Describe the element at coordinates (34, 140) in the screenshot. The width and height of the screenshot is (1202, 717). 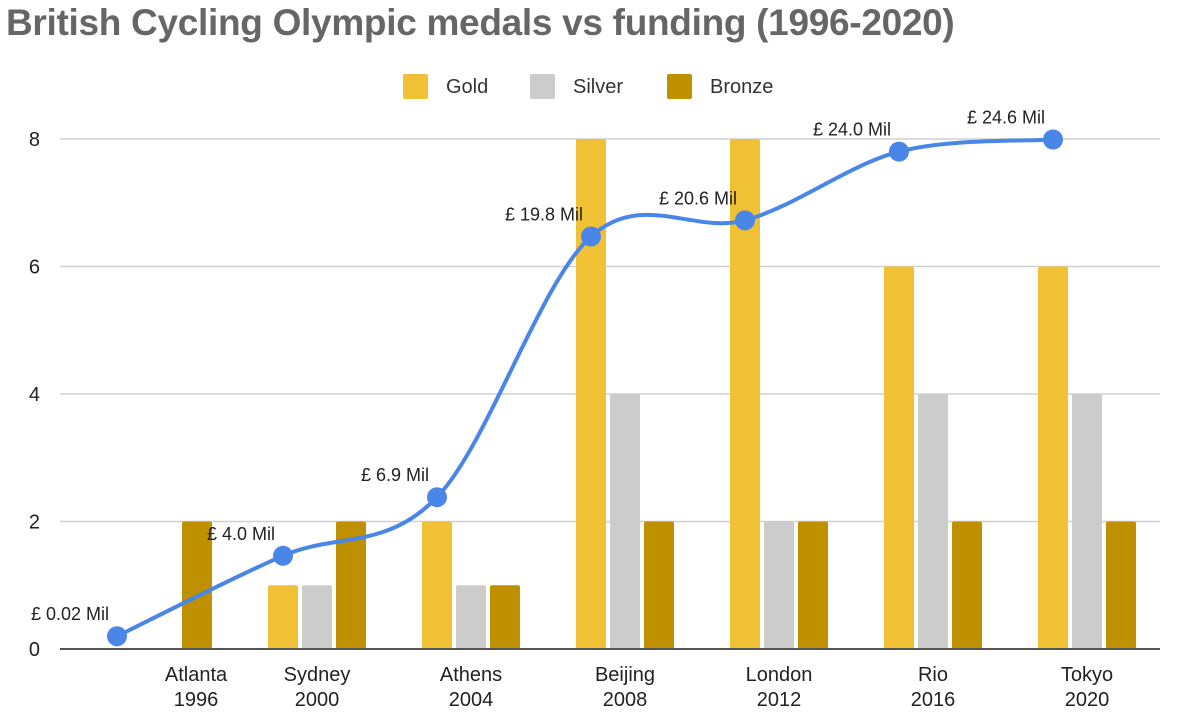
I see `y-tick-label: 8` at that location.